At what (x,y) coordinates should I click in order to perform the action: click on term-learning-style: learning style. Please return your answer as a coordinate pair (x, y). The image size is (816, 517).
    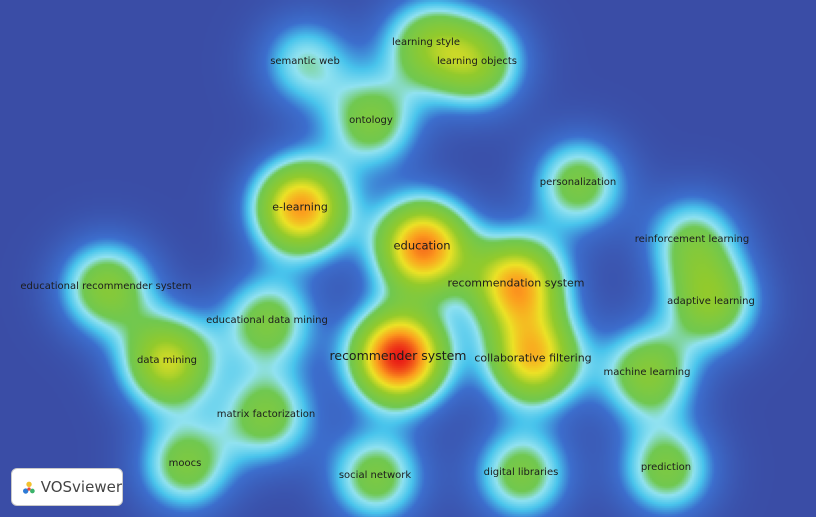
    Looking at the image, I should click on (426, 42).